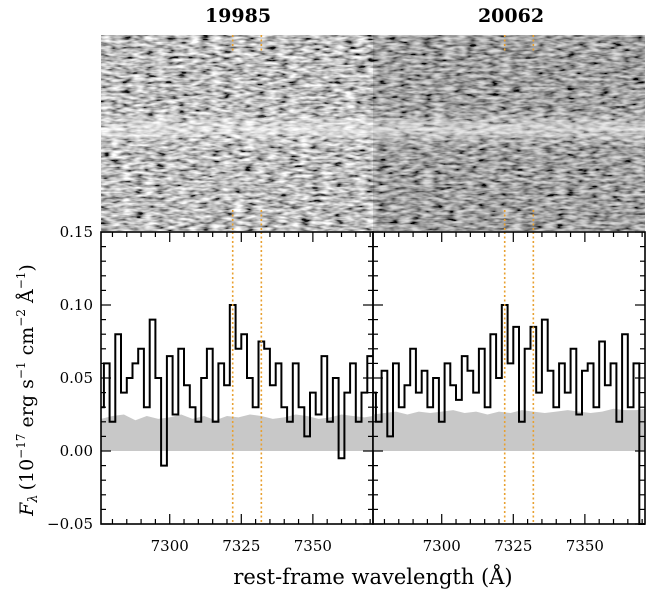 Image resolution: width=646 pixels, height=595 pixels. Describe the element at coordinates (76, 305) in the screenshot. I see `y-tick-label: 0.10` at that location.